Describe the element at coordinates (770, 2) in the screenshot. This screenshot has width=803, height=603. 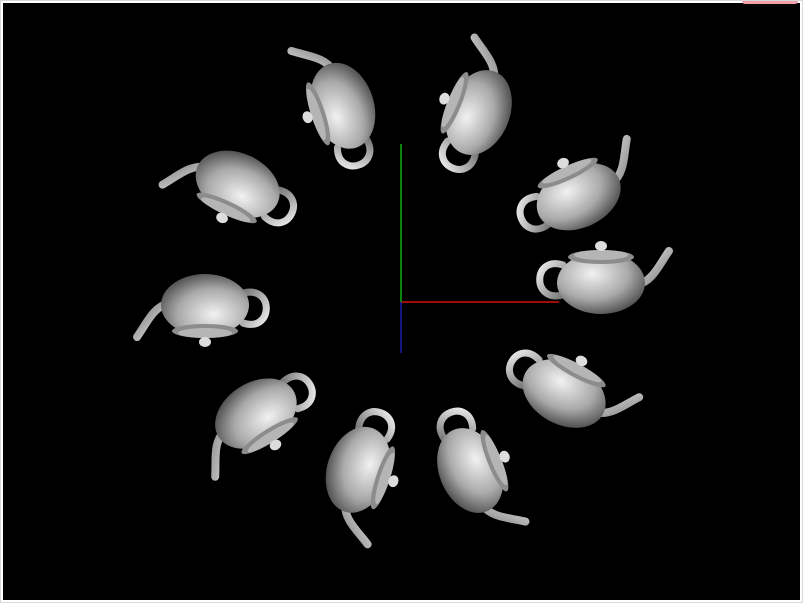
I see `close-icon` at that location.